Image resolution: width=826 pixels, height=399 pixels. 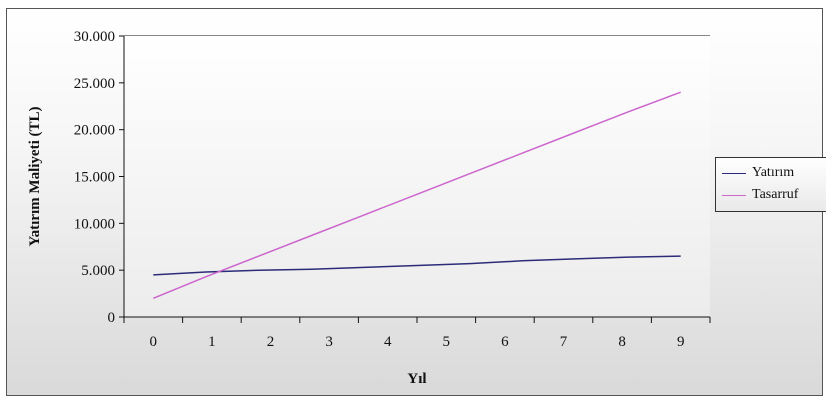 I want to click on x-tick-label: 1, so click(x=212, y=342).